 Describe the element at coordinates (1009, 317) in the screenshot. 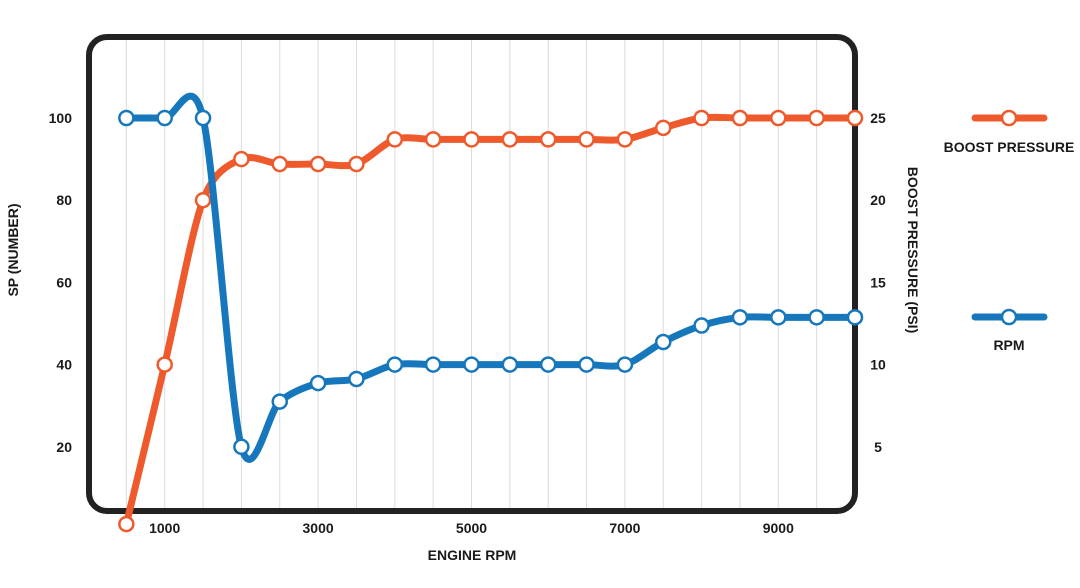

I see `legend-marker-rpm` at that location.